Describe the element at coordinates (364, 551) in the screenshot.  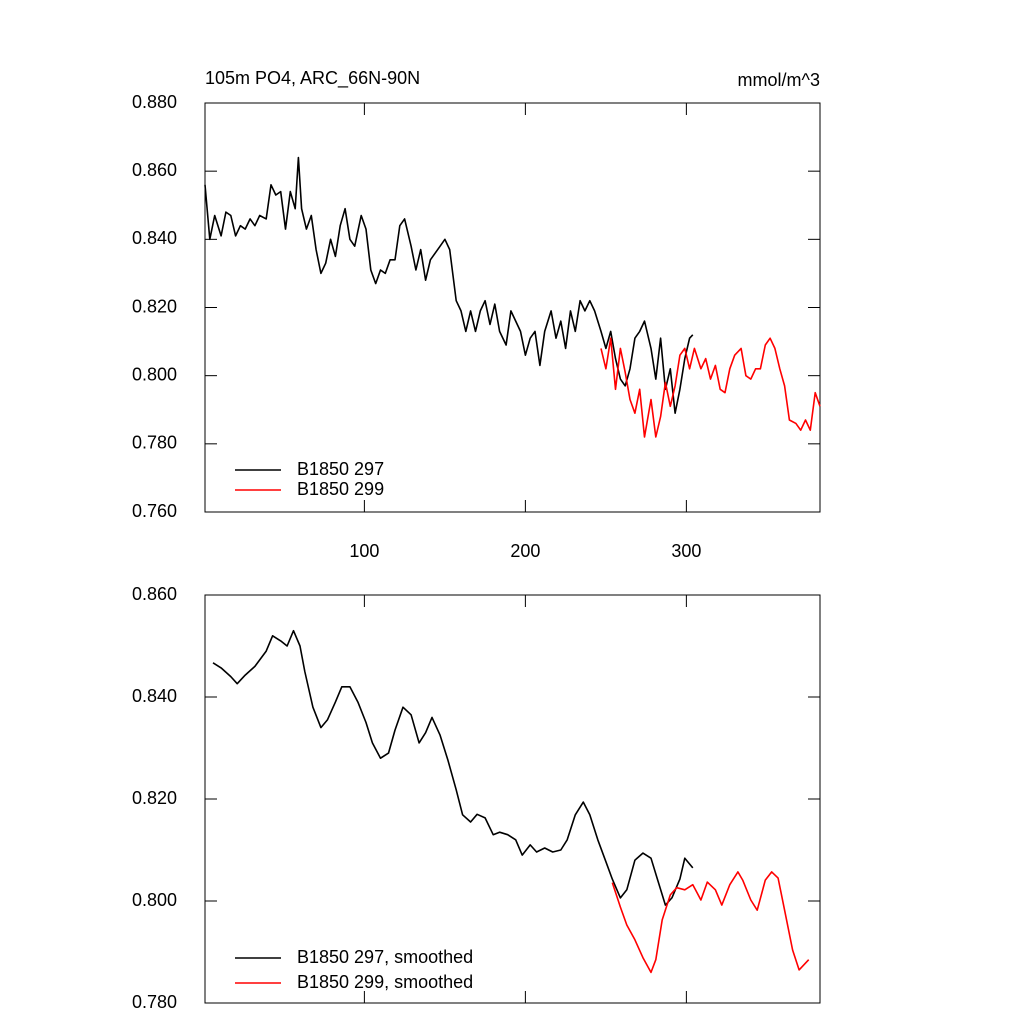
I see `x-tick-label: 100` at that location.